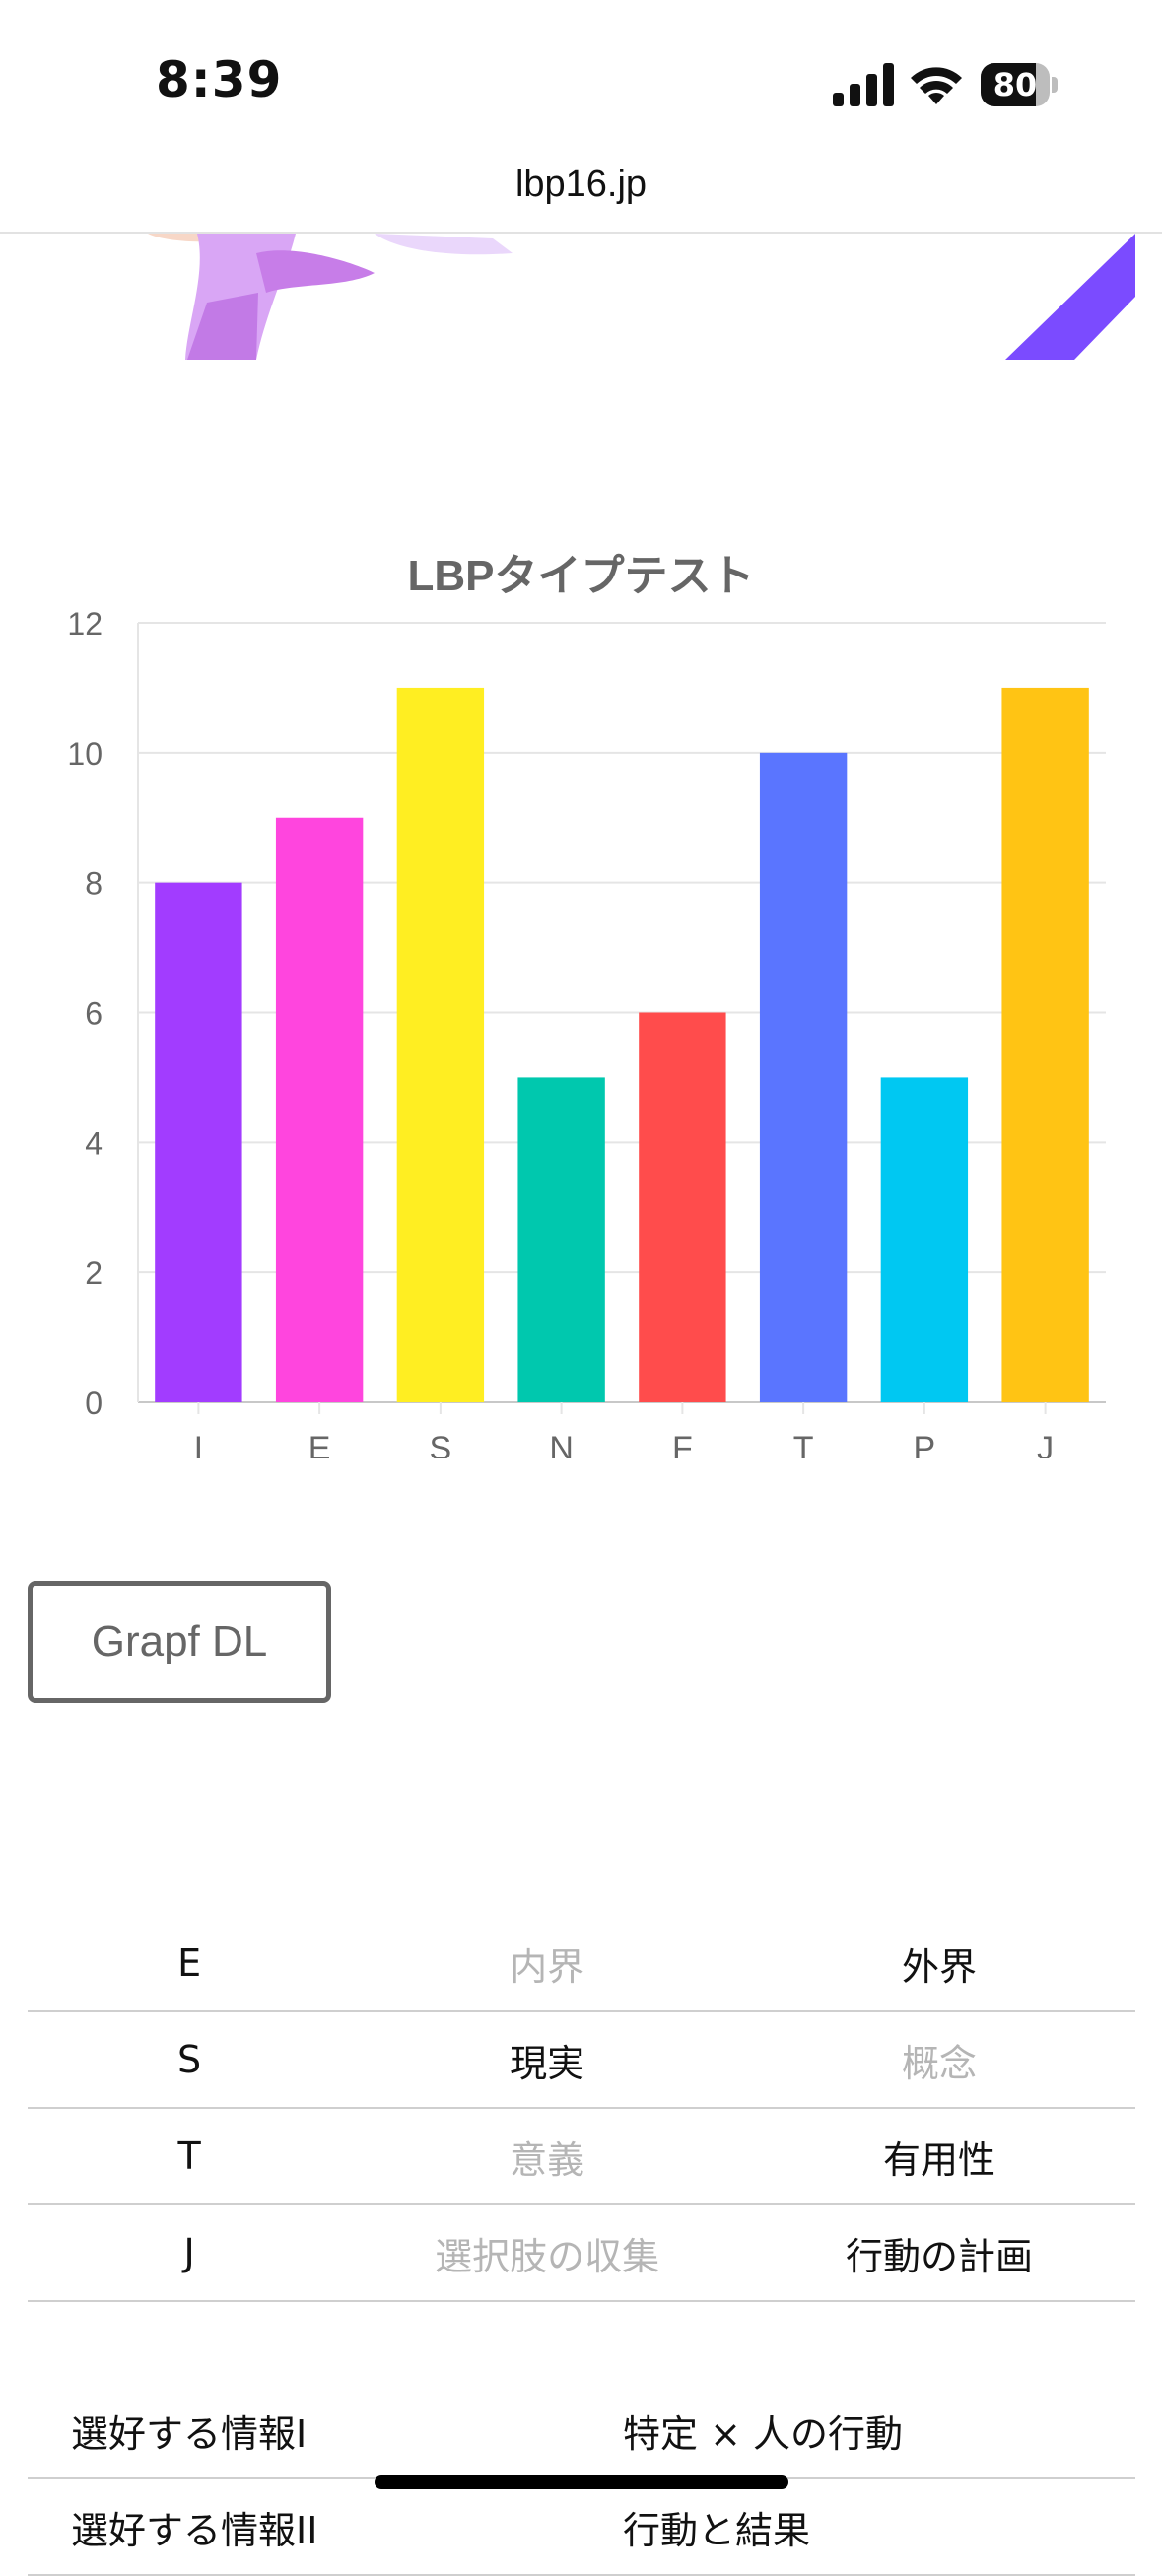  What do you see at coordinates (925, 1239) in the screenshot?
I see `bar-P` at bounding box center [925, 1239].